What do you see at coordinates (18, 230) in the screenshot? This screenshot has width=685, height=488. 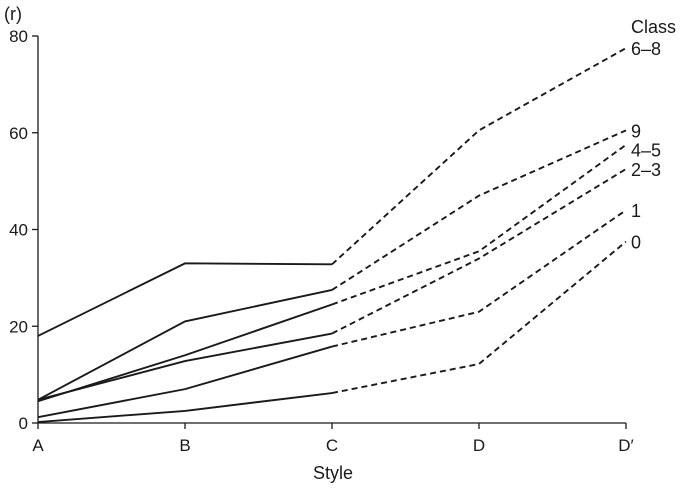 I see `y-tick-label: 40` at bounding box center [18, 230].